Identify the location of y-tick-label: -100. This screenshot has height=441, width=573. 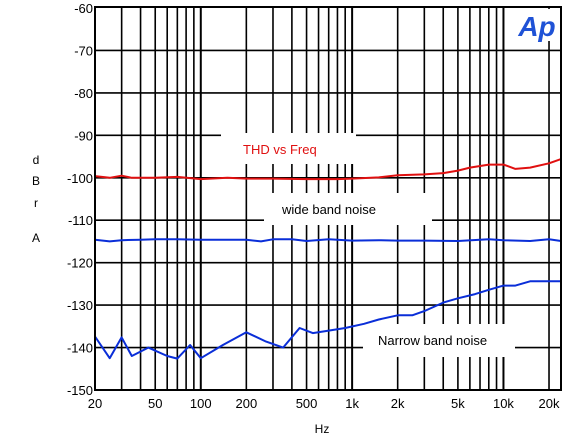
(80, 178).